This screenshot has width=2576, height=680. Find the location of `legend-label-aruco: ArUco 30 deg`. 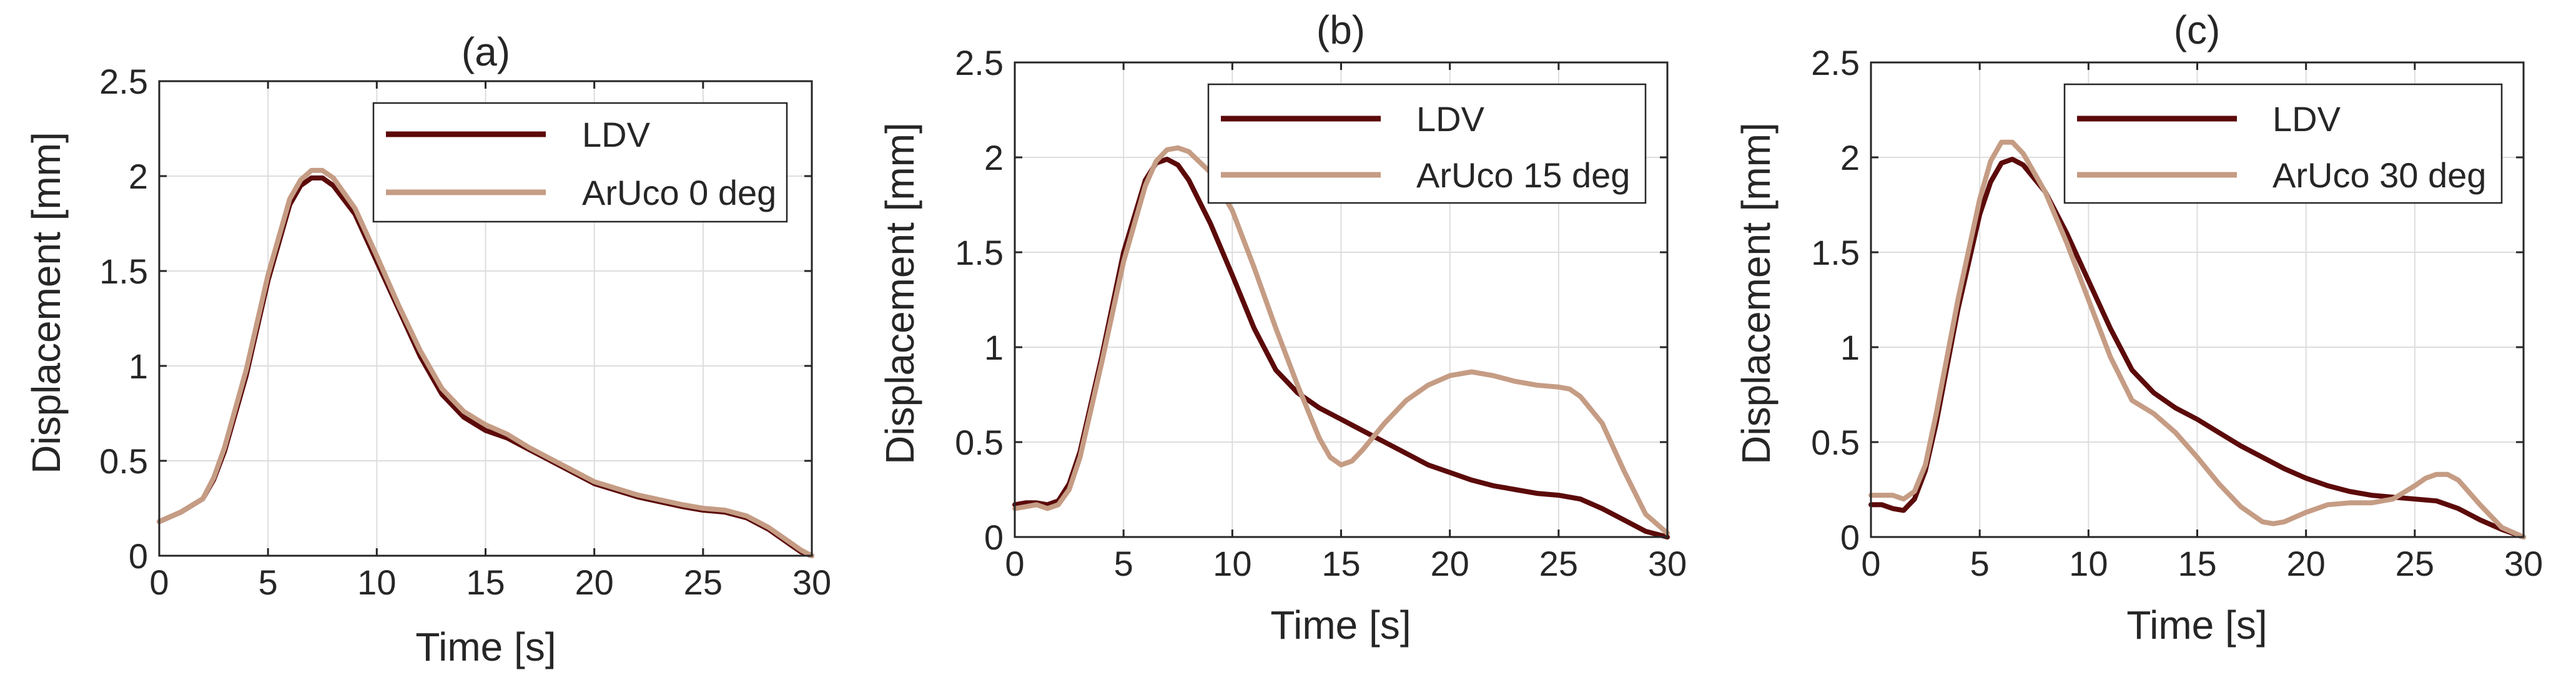

legend-label-aruco: ArUco 30 deg is located at coordinates (2379, 175).